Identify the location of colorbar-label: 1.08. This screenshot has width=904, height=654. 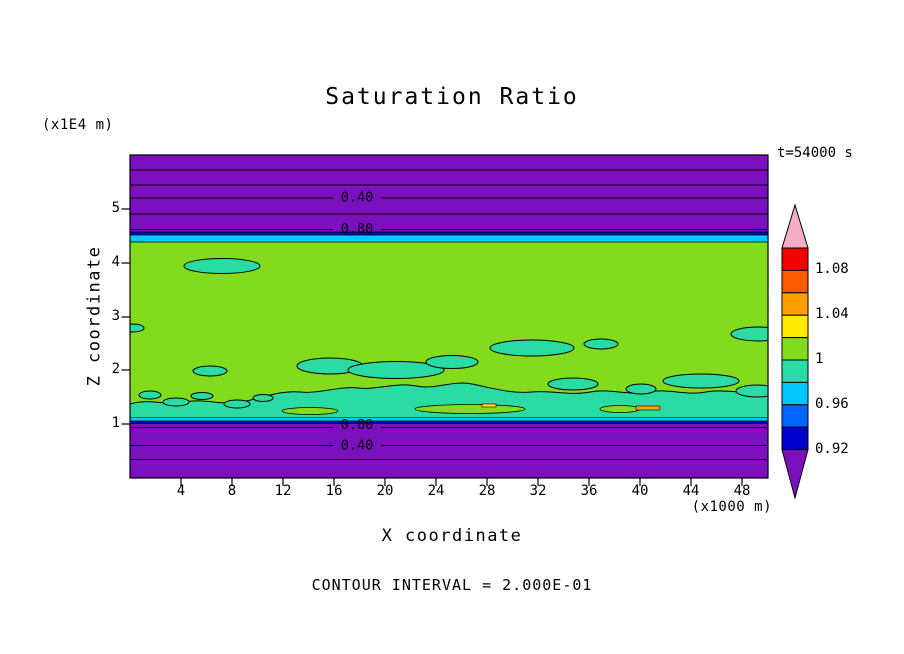
(832, 269).